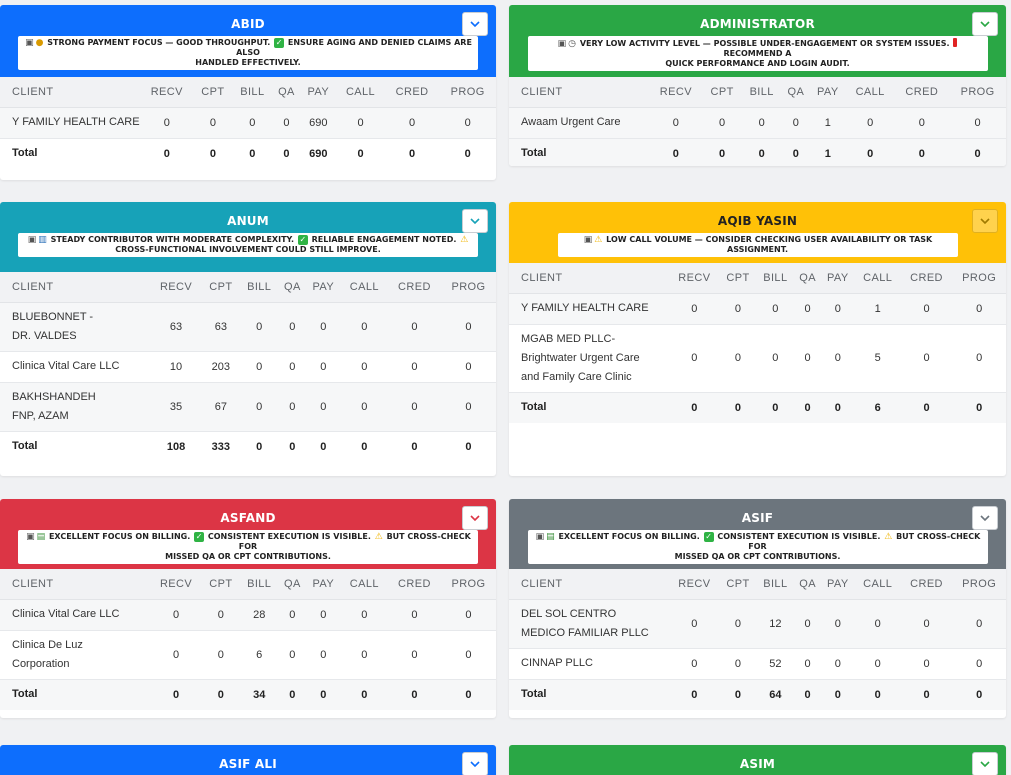 Image resolution: width=1011 pixels, height=775 pixels. I want to click on cell: 333, so click(221, 446).